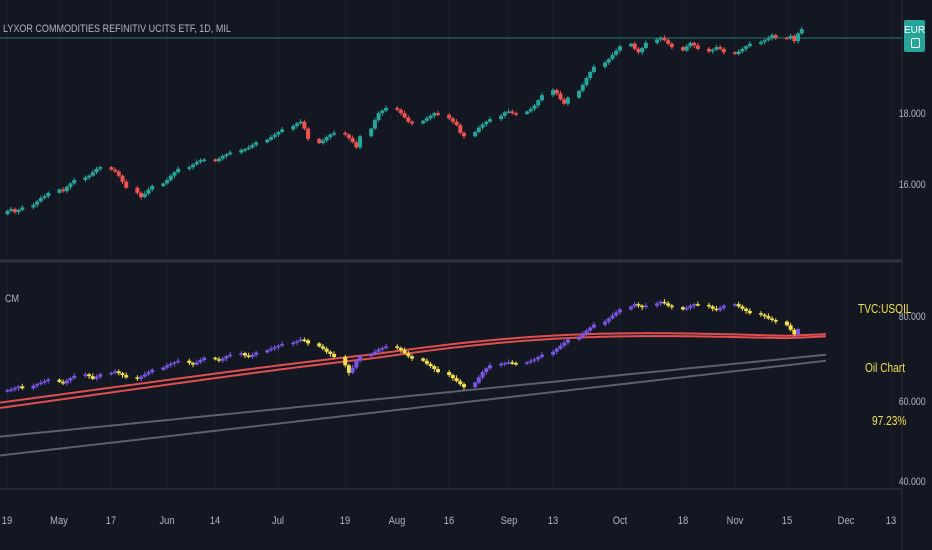 This screenshot has width=932, height=550. Describe the element at coordinates (397, 521) in the screenshot. I see `x-tick-label: Aug` at that location.